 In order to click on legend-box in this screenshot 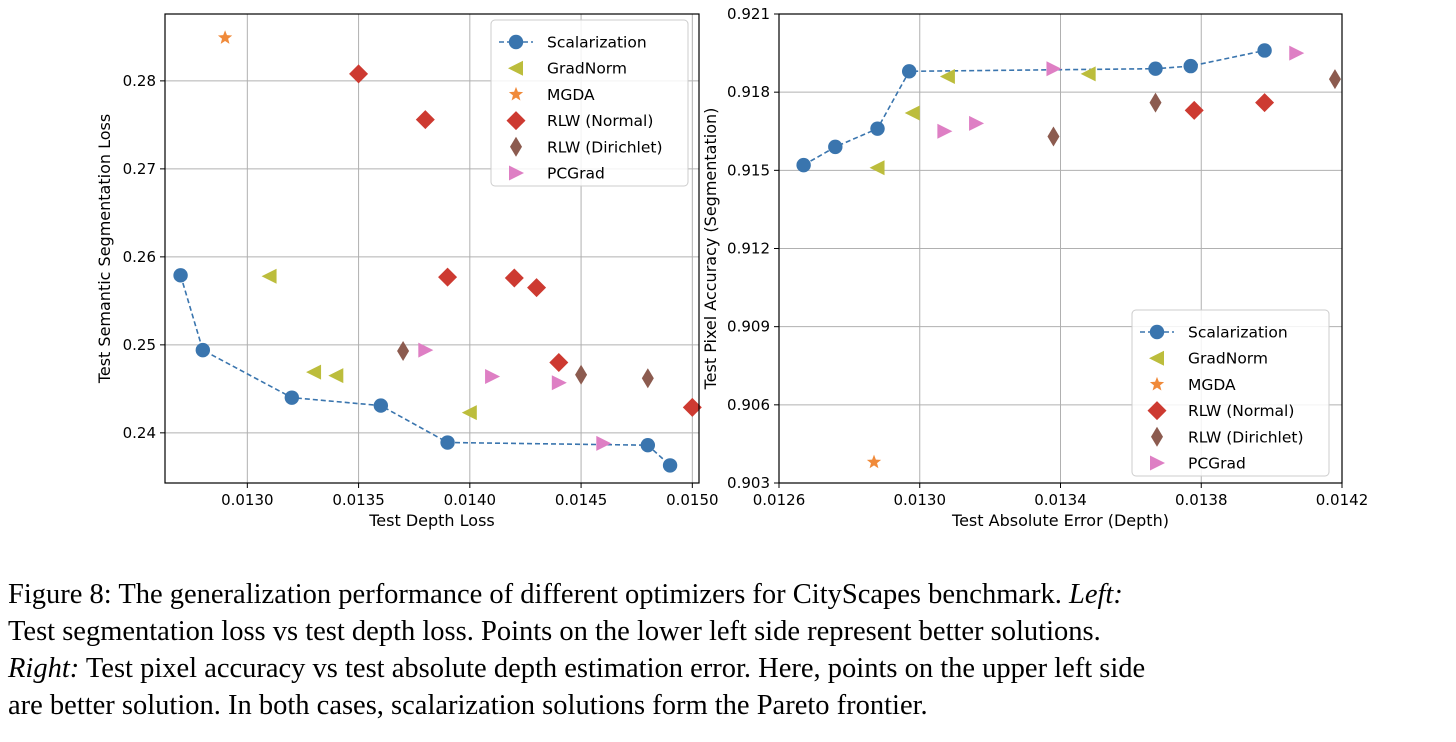, I will do `click(1230, 393)`.